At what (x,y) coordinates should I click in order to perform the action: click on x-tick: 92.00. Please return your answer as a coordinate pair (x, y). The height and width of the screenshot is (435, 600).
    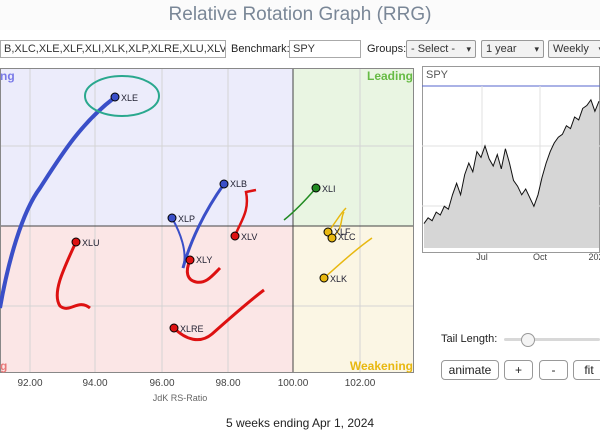
    Looking at the image, I should click on (29, 383).